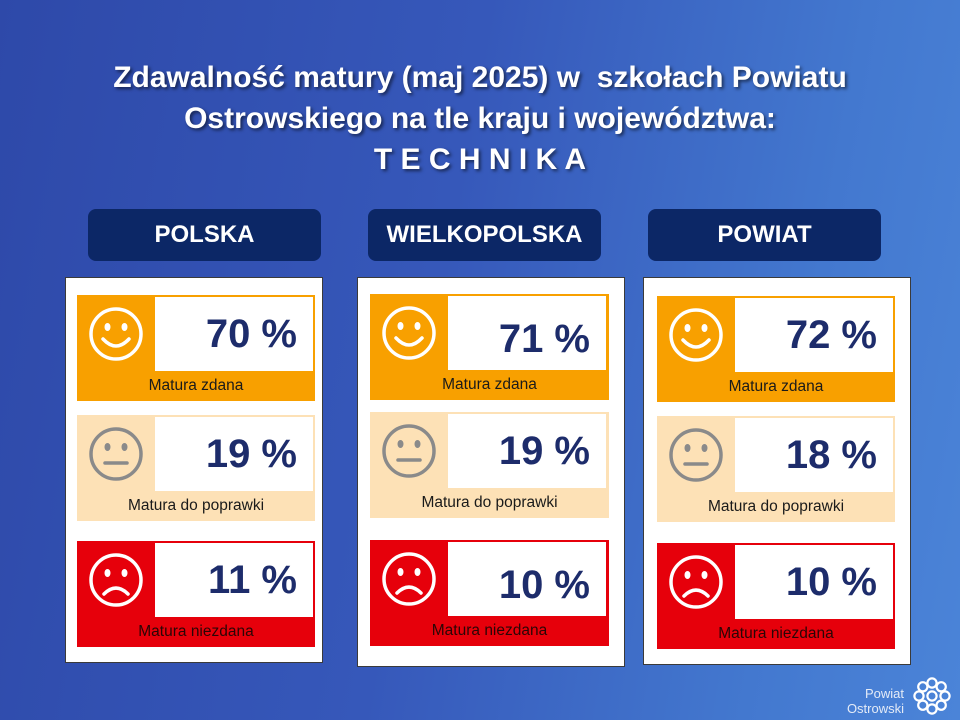 This screenshot has height=720, width=960. I want to click on logo-text: Powiat Ostrowski, so click(875, 701).